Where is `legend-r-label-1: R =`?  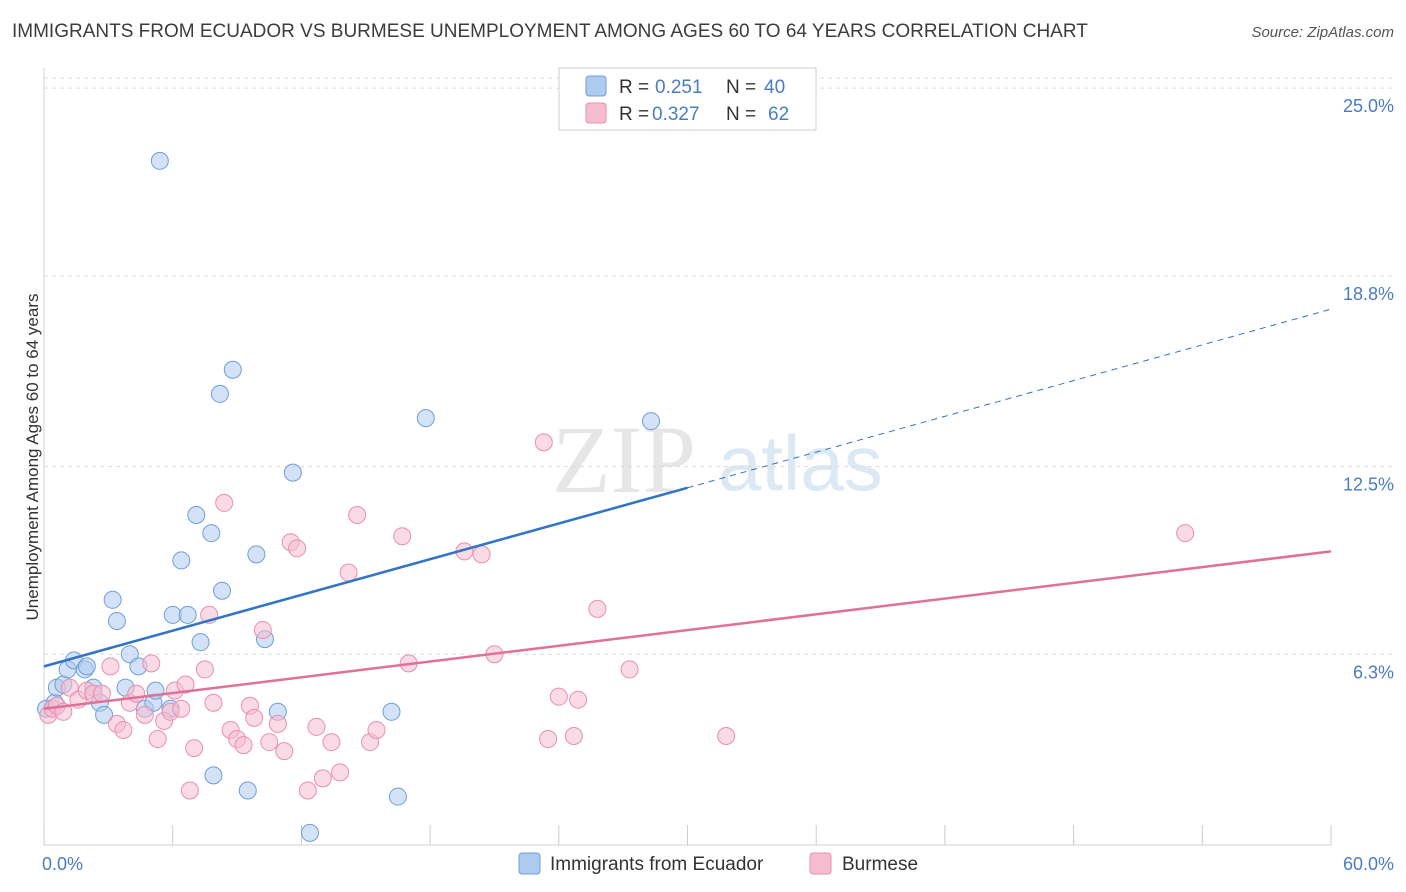 legend-r-label-1: R = is located at coordinates (634, 87).